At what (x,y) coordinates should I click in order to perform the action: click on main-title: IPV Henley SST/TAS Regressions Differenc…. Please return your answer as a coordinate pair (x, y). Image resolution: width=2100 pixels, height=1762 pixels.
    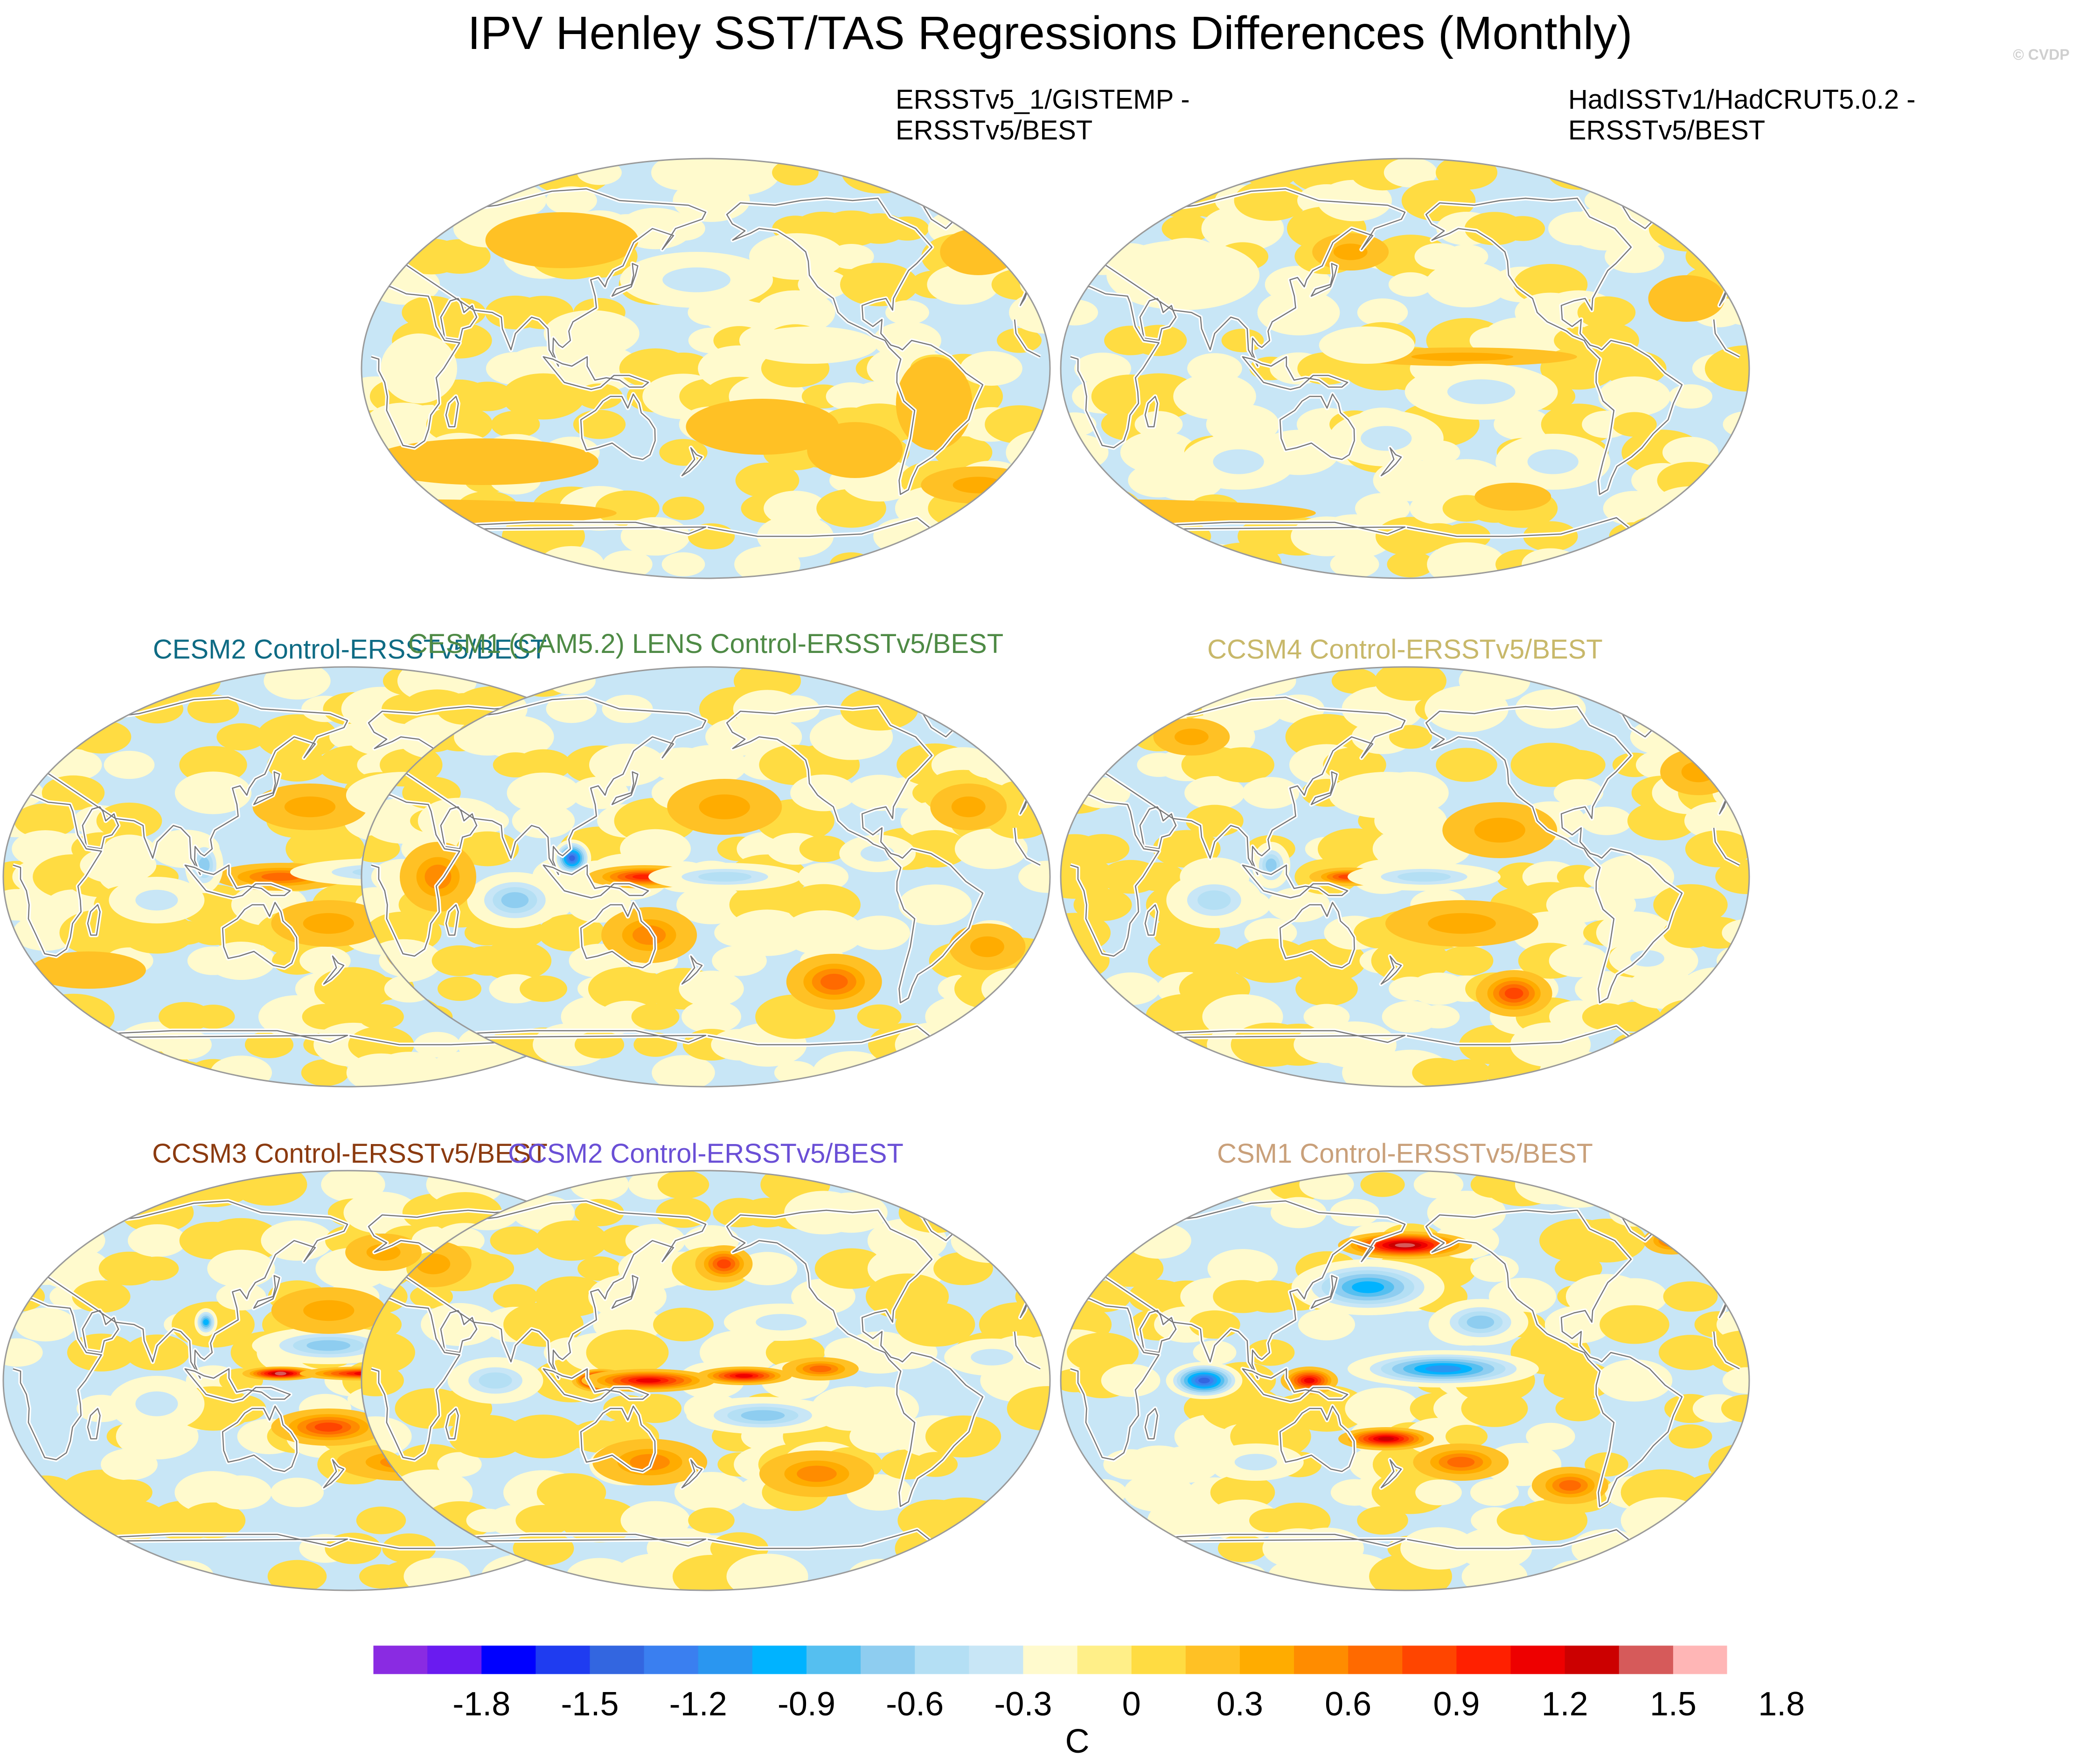
    Looking at the image, I should click on (1049, 33).